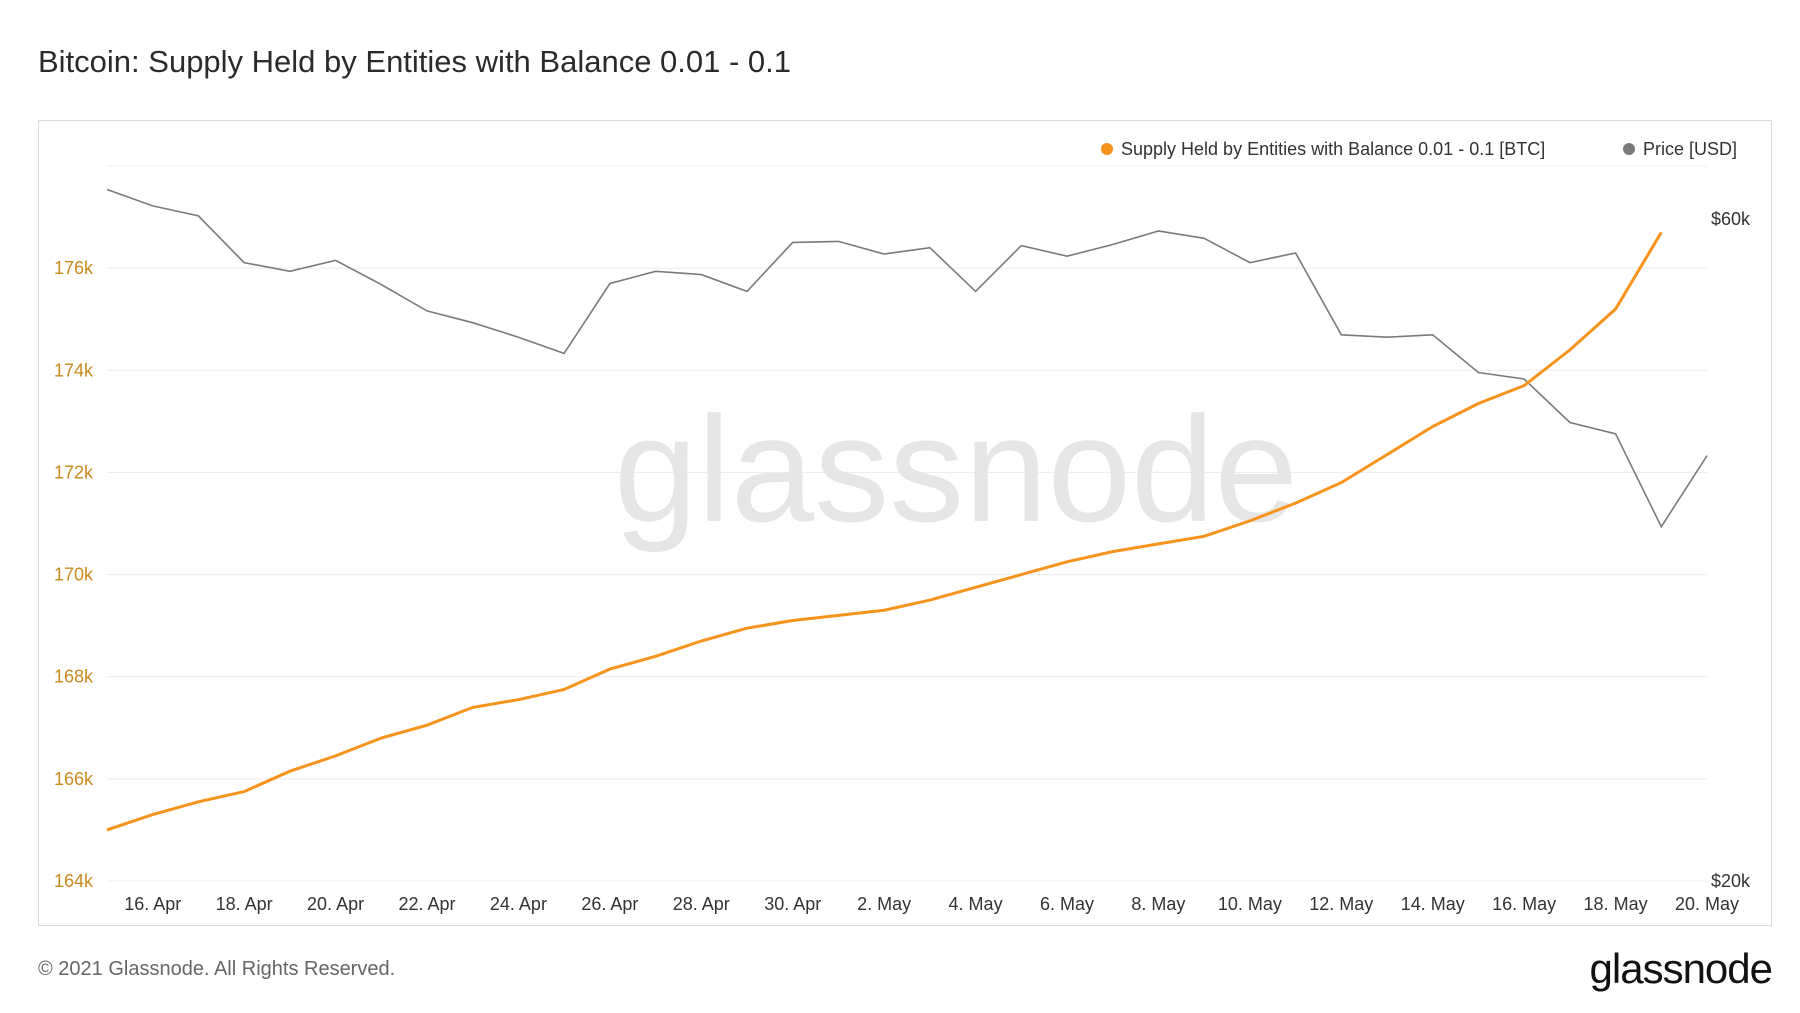 The width and height of the screenshot is (1800, 1013). I want to click on right-axis-tick-label: $60k, so click(1731, 219).